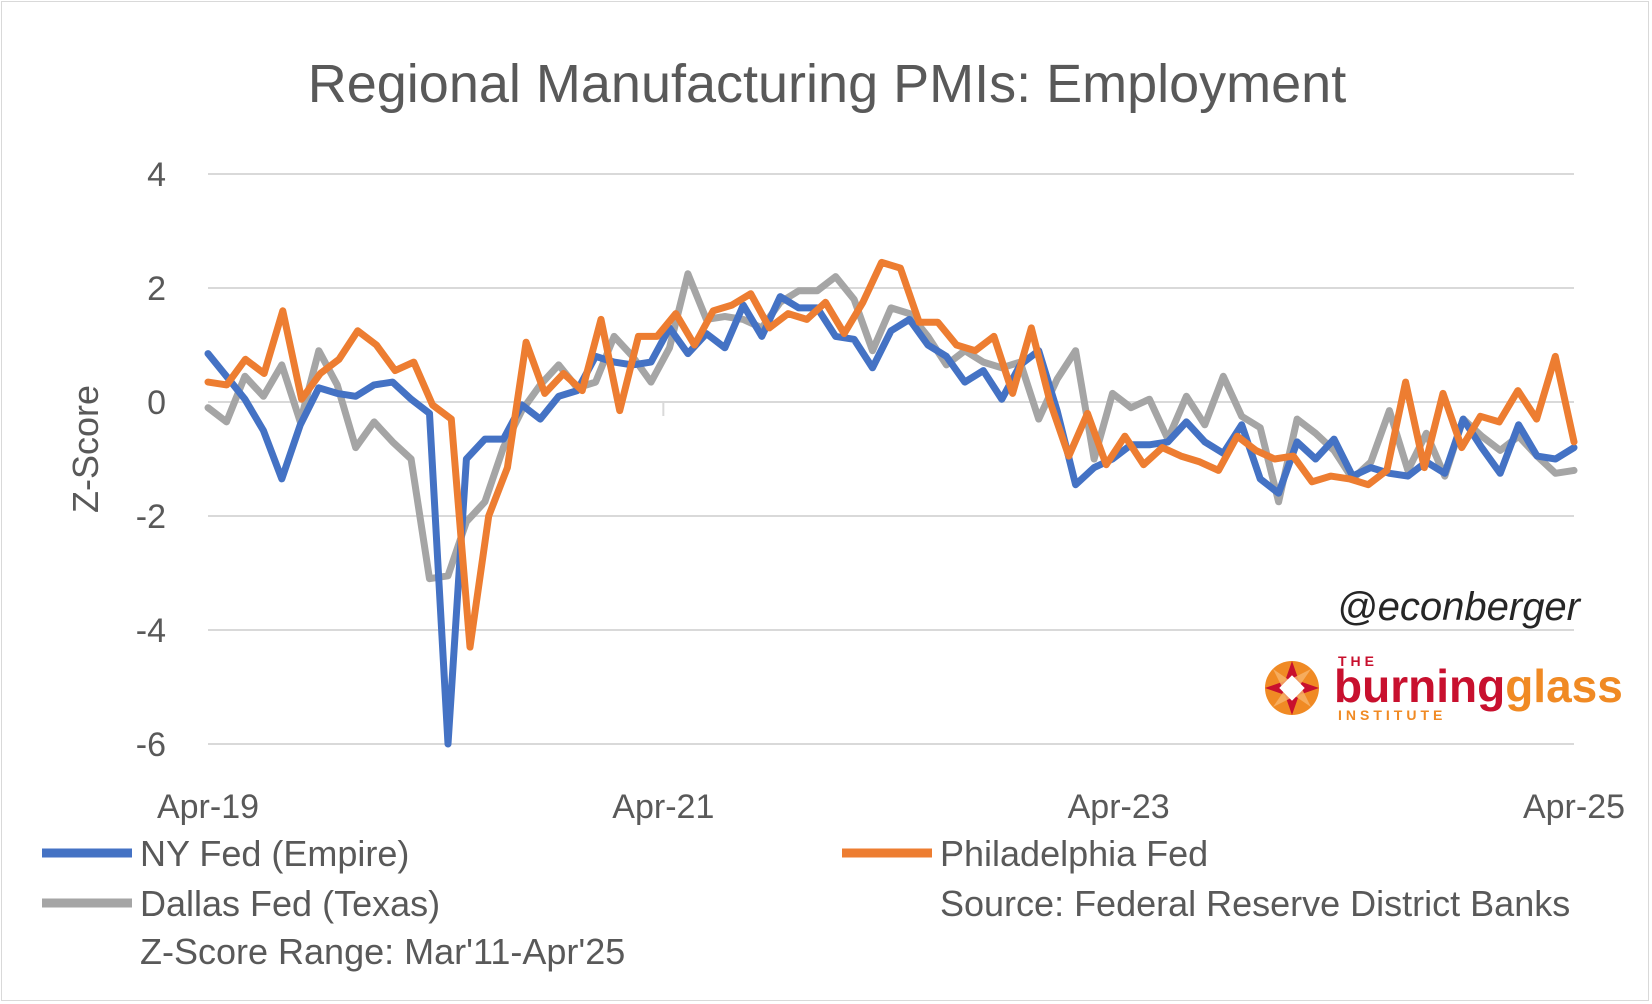 This screenshot has height=1004, width=1652. Describe the element at coordinates (1074, 853) in the screenshot. I see `legend-label-philly: Philadelphia Fed` at that location.